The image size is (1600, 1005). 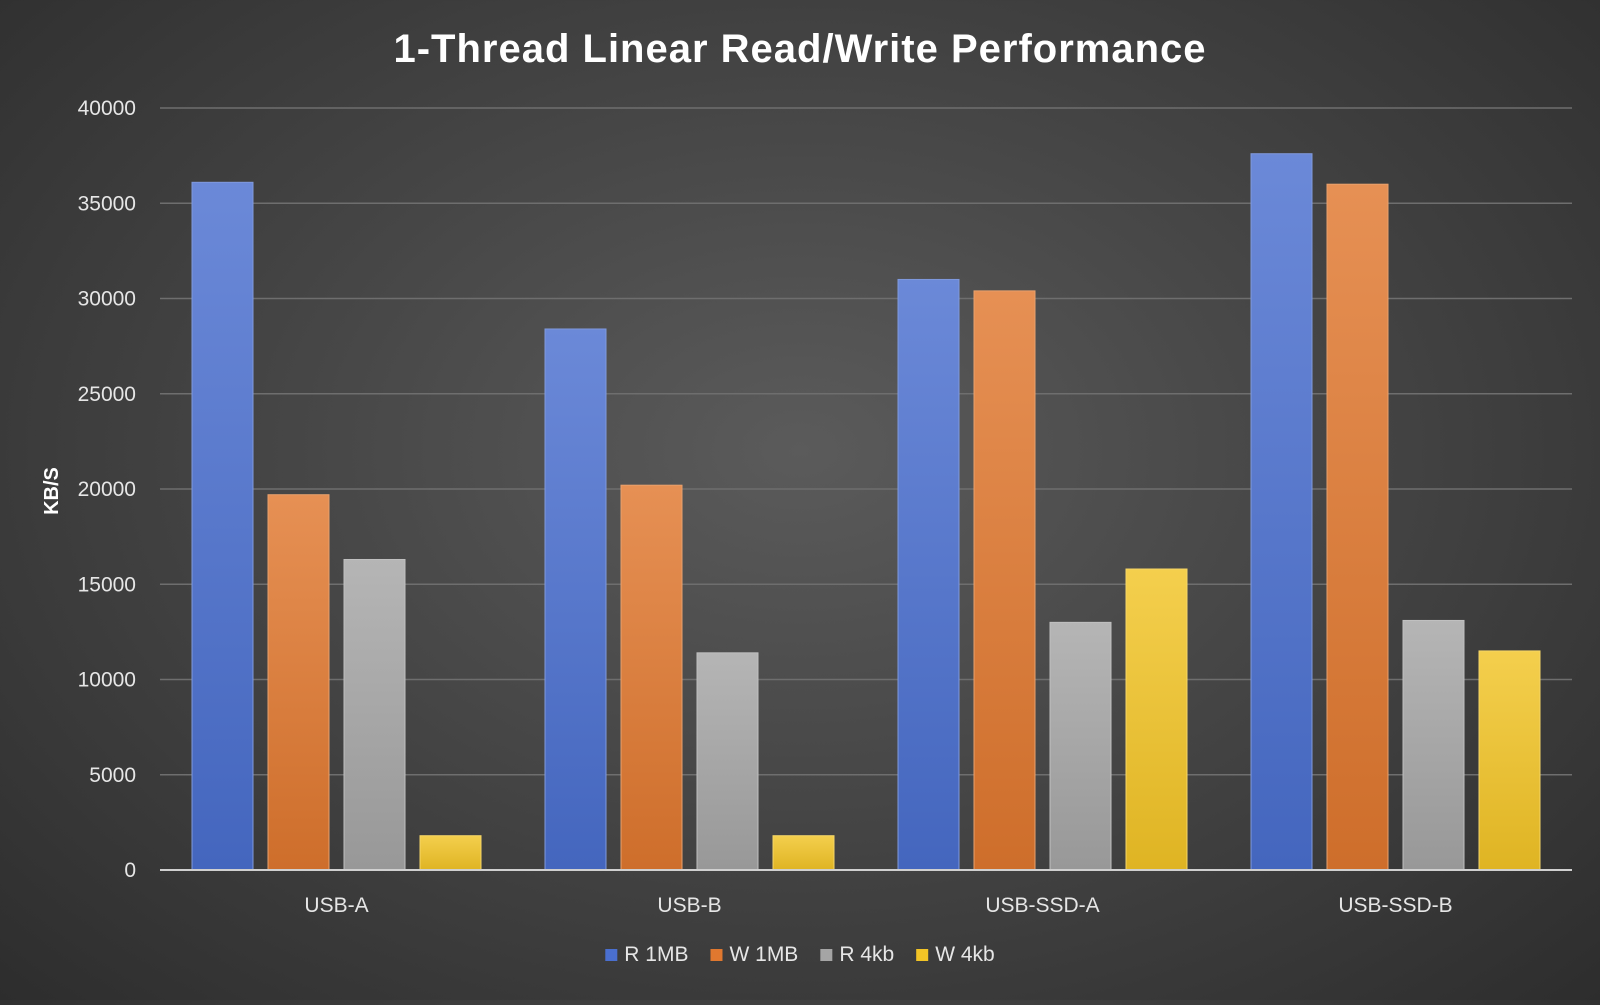 What do you see at coordinates (1080, 746) in the screenshot?
I see `bar-r-4kb-usb-ssd-a` at bounding box center [1080, 746].